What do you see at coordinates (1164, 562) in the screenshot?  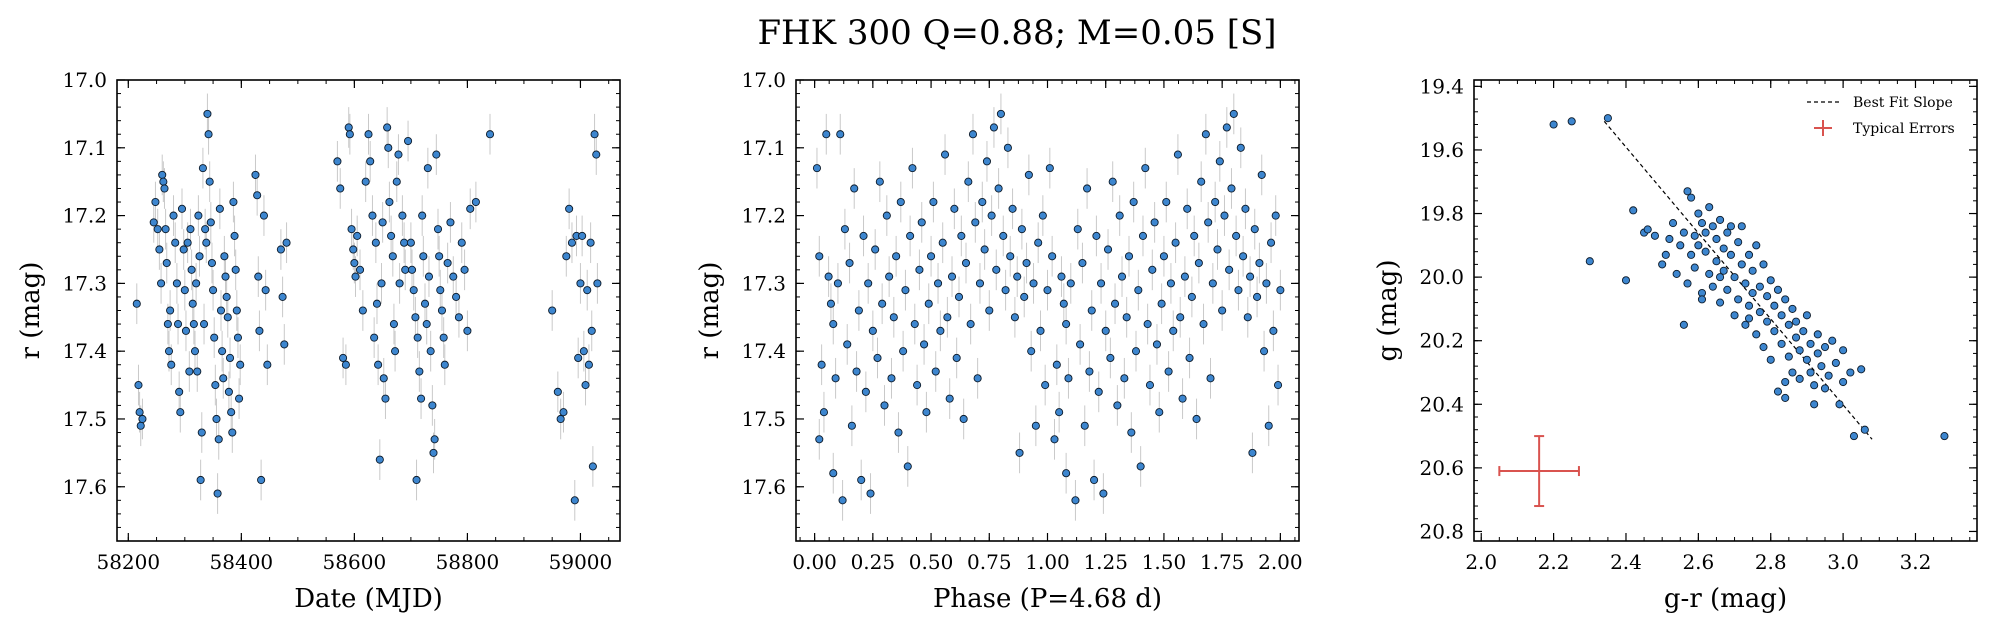 I see `xtick-label: 1.50` at bounding box center [1164, 562].